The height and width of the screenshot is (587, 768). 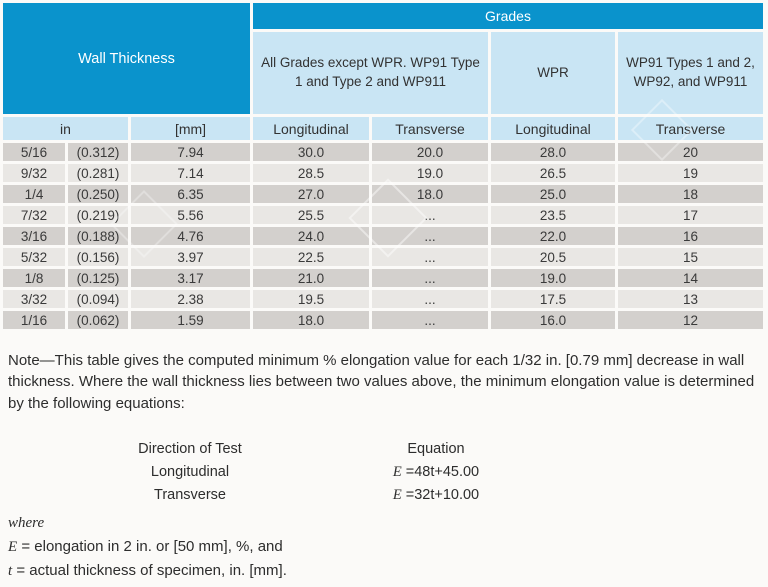 I want to click on table-cell: (0.094), so click(x=98, y=299).